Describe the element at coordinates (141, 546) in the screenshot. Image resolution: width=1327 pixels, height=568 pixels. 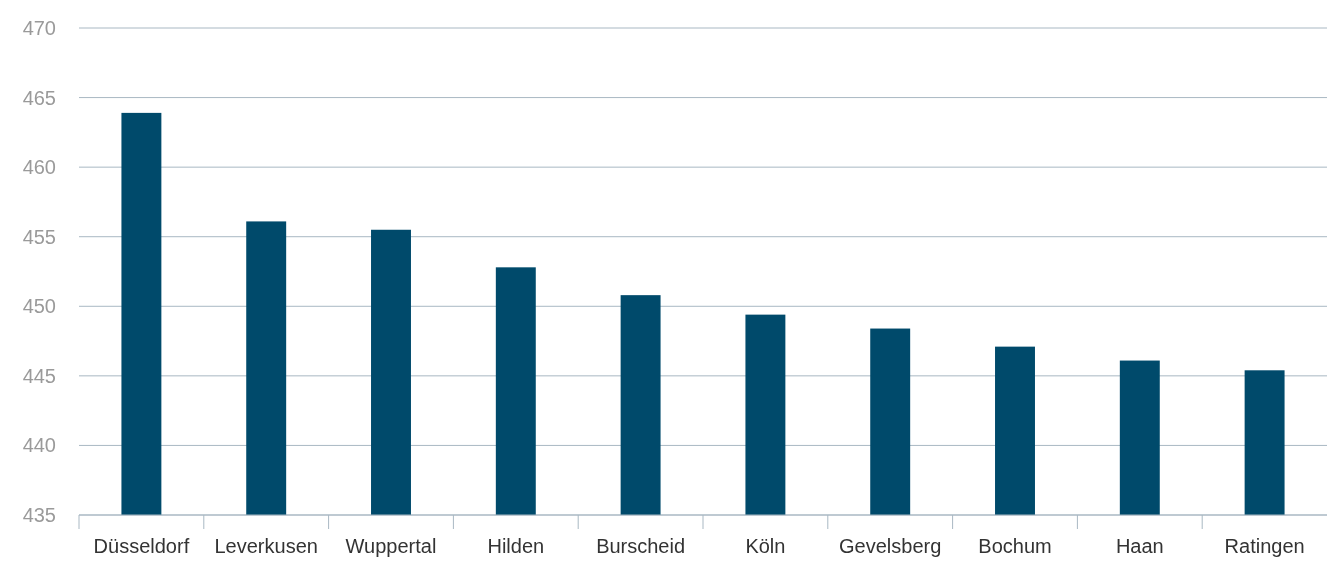
I see `x-tick-label: Düsseldorf` at that location.